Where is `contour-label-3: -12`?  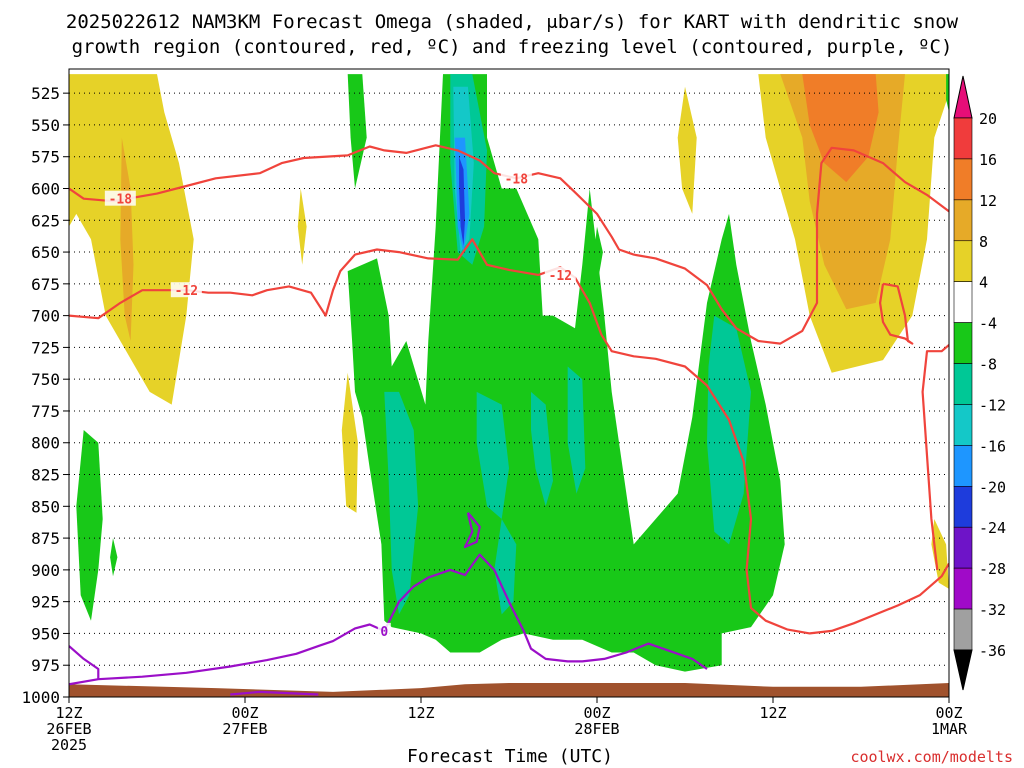
contour-label-3: -12 is located at coordinates (560, 276).